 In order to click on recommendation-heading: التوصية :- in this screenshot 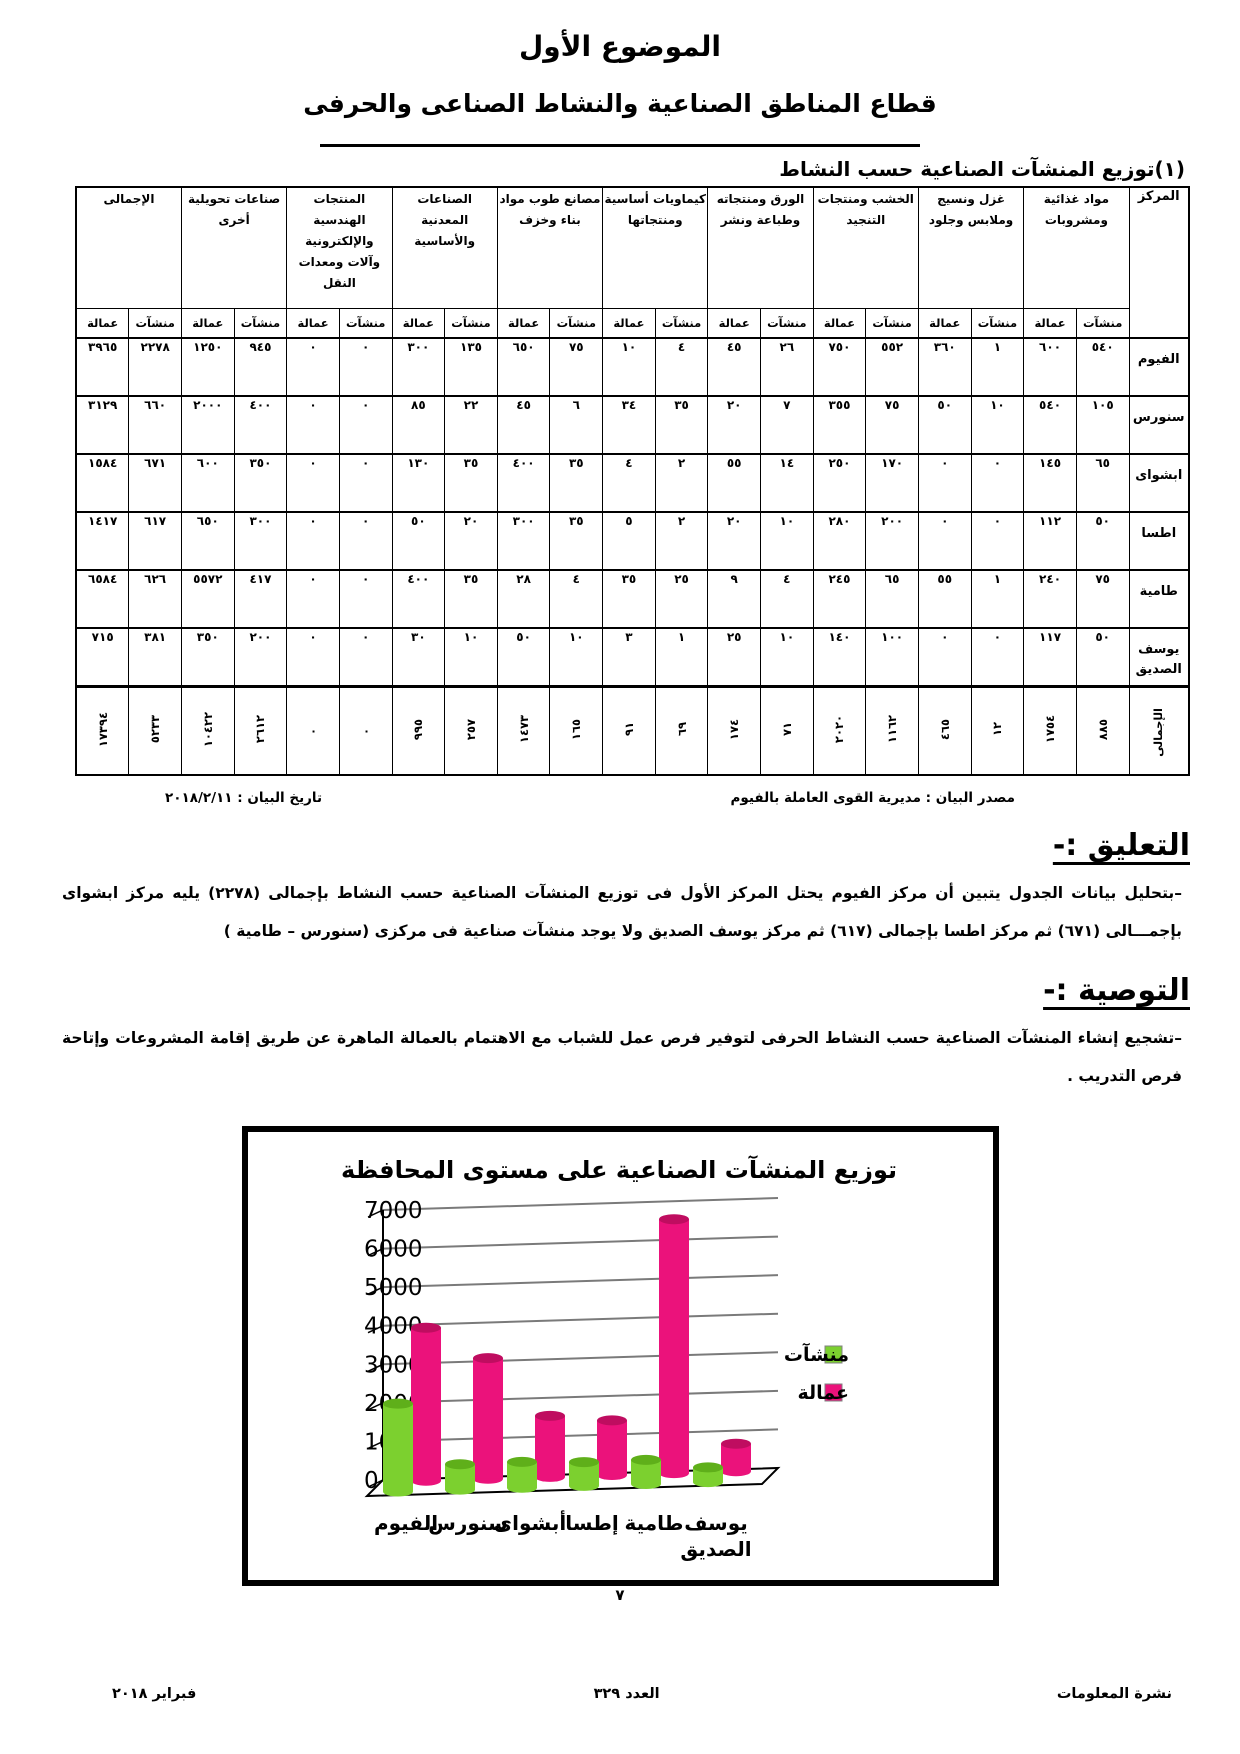, I will do `click(1116, 990)`.